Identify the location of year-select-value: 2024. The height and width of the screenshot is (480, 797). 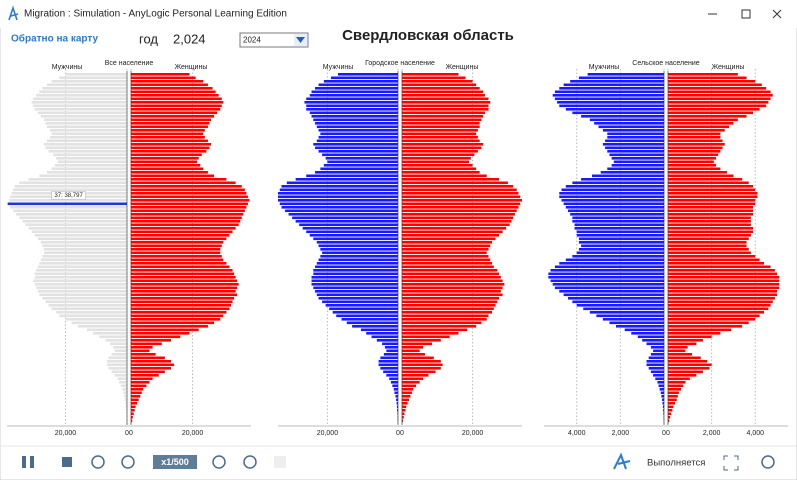
(252, 40).